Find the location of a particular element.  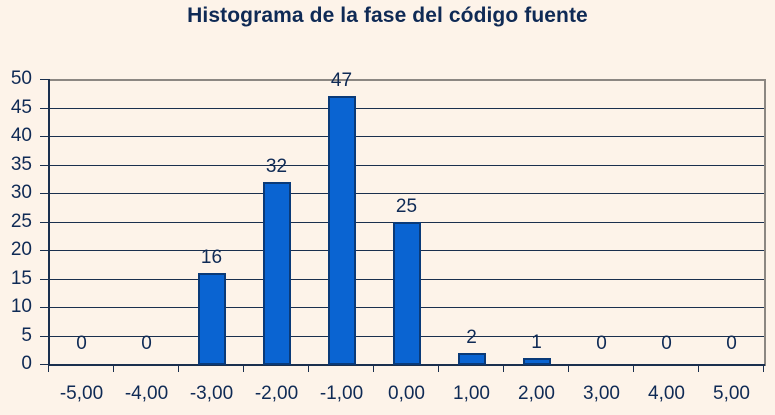

y-tick-label: 30 is located at coordinates (21, 192).